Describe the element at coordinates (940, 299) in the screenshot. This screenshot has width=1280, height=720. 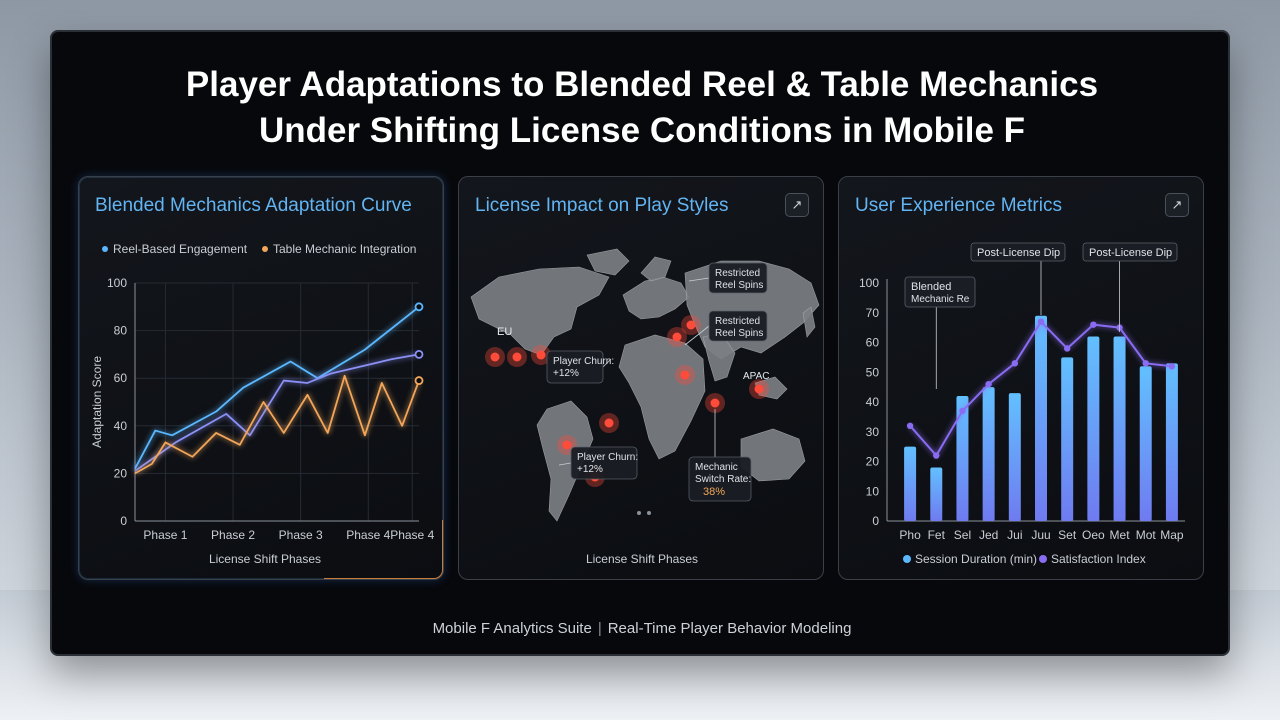
I see `annotation-text: Mechanic Re` at that location.